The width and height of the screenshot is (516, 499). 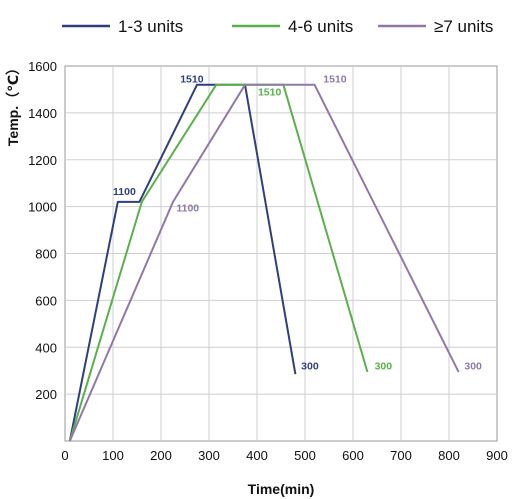 I want to click on x-tick-label: 700, so click(x=401, y=455).